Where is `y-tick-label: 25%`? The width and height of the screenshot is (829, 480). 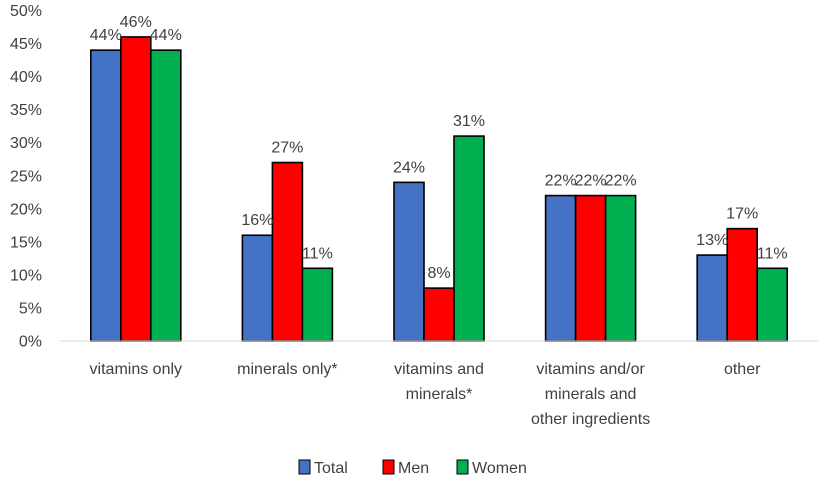
y-tick-label: 25% is located at coordinates (26, 176).